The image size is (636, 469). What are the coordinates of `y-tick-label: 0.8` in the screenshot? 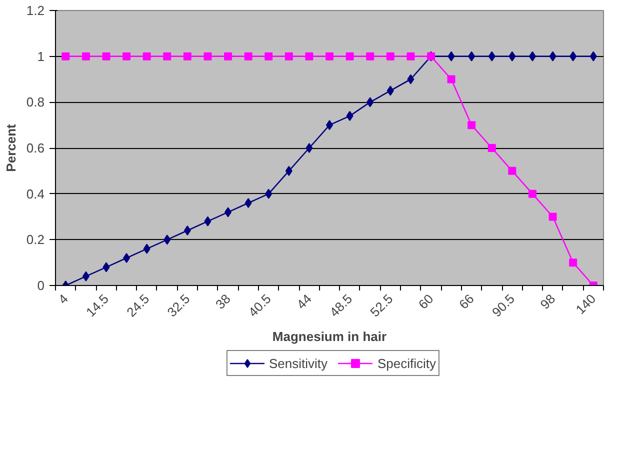 It's located at (35, 102).